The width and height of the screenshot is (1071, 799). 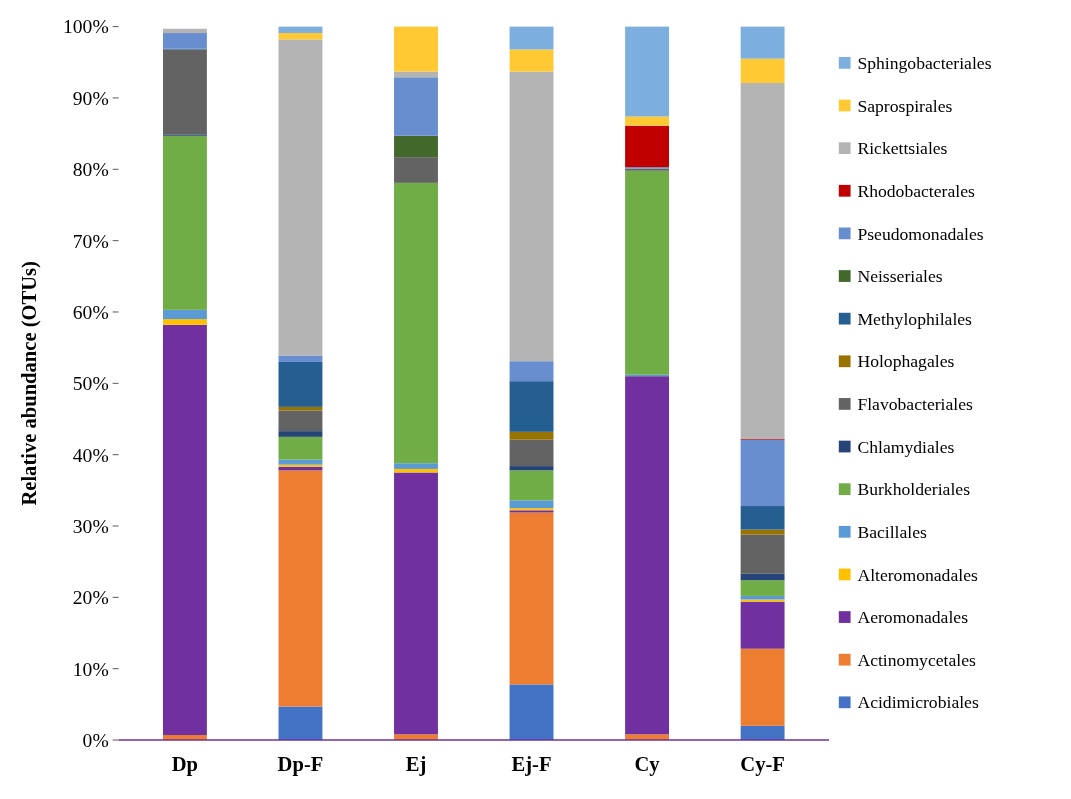 I want to click on y-tick-label: 20%, so click(x=90, y=598).